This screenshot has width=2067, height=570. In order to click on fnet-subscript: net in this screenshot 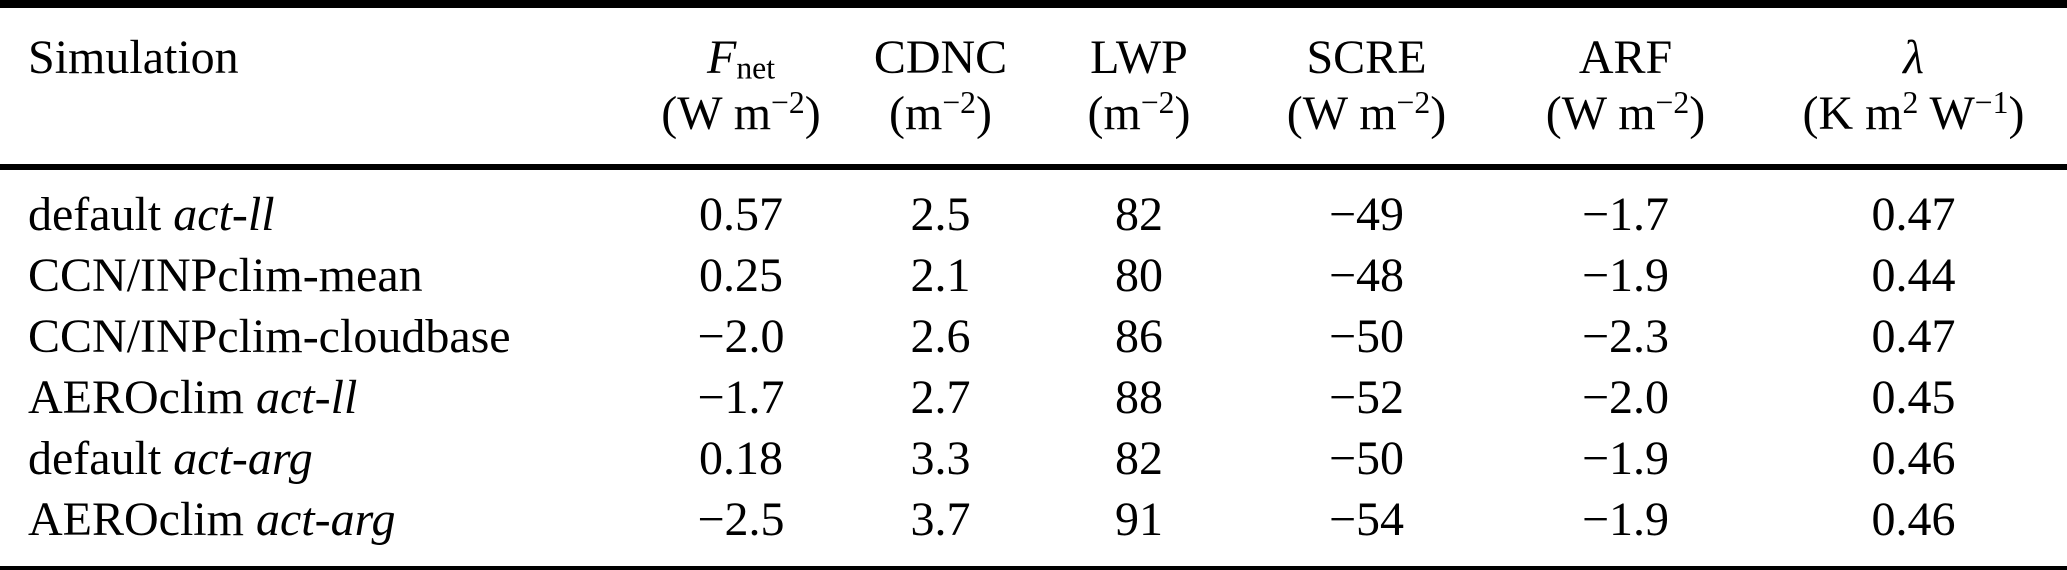, I will do `click(756, 68)`.